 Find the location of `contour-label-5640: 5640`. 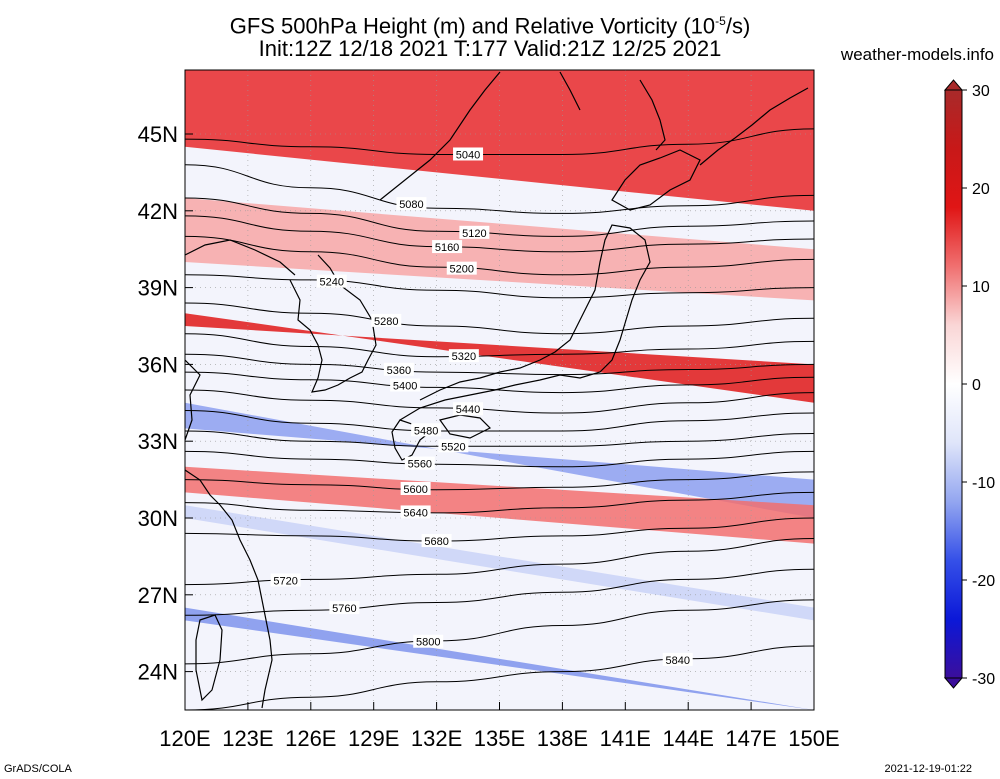

contour-label-5640: 5640 is located at coordinates (415, 513).